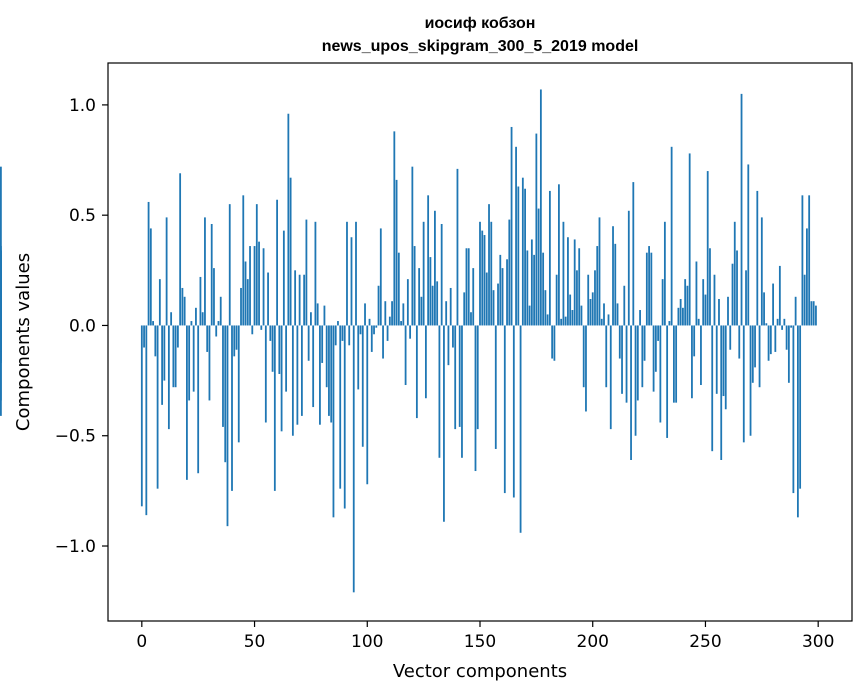 The image size is (867, 696). Describe the element at coordinates (593, 642) in the screenshot. I see `x-tick-label: 200` at that location.